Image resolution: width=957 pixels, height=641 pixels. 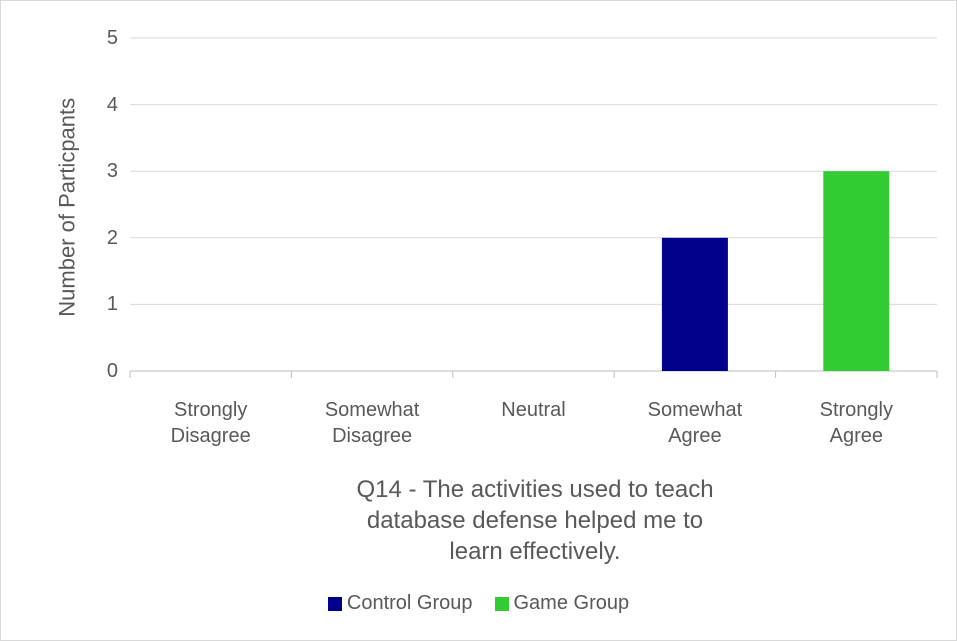 I want to click on legend-item: Control Group, so click(x=400, y=603).